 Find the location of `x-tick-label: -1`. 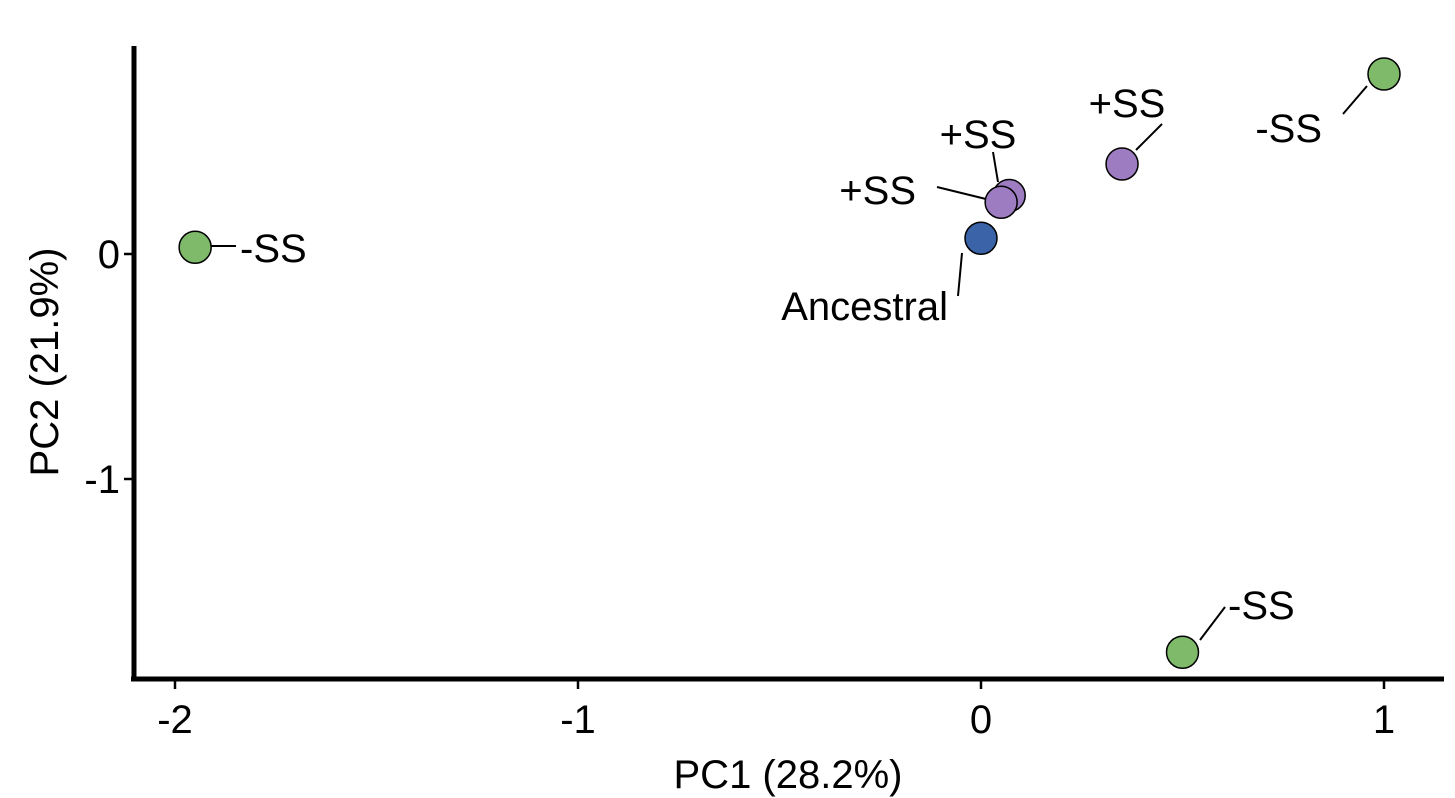

x-tick-label: -1 is located at coordinates (578, 720).